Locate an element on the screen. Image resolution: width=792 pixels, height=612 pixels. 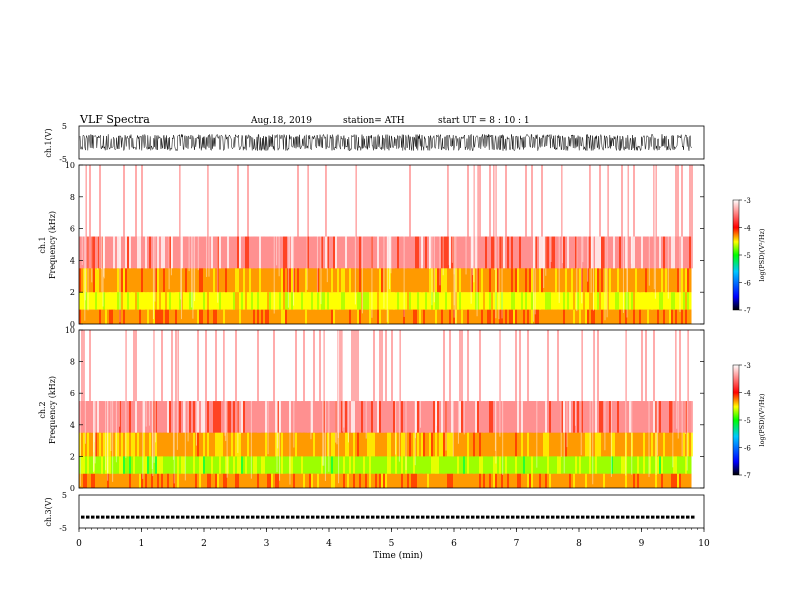
ch2-colorbar-label: log(PSD)(V²/Hz) is located at coordinates (762, 419).